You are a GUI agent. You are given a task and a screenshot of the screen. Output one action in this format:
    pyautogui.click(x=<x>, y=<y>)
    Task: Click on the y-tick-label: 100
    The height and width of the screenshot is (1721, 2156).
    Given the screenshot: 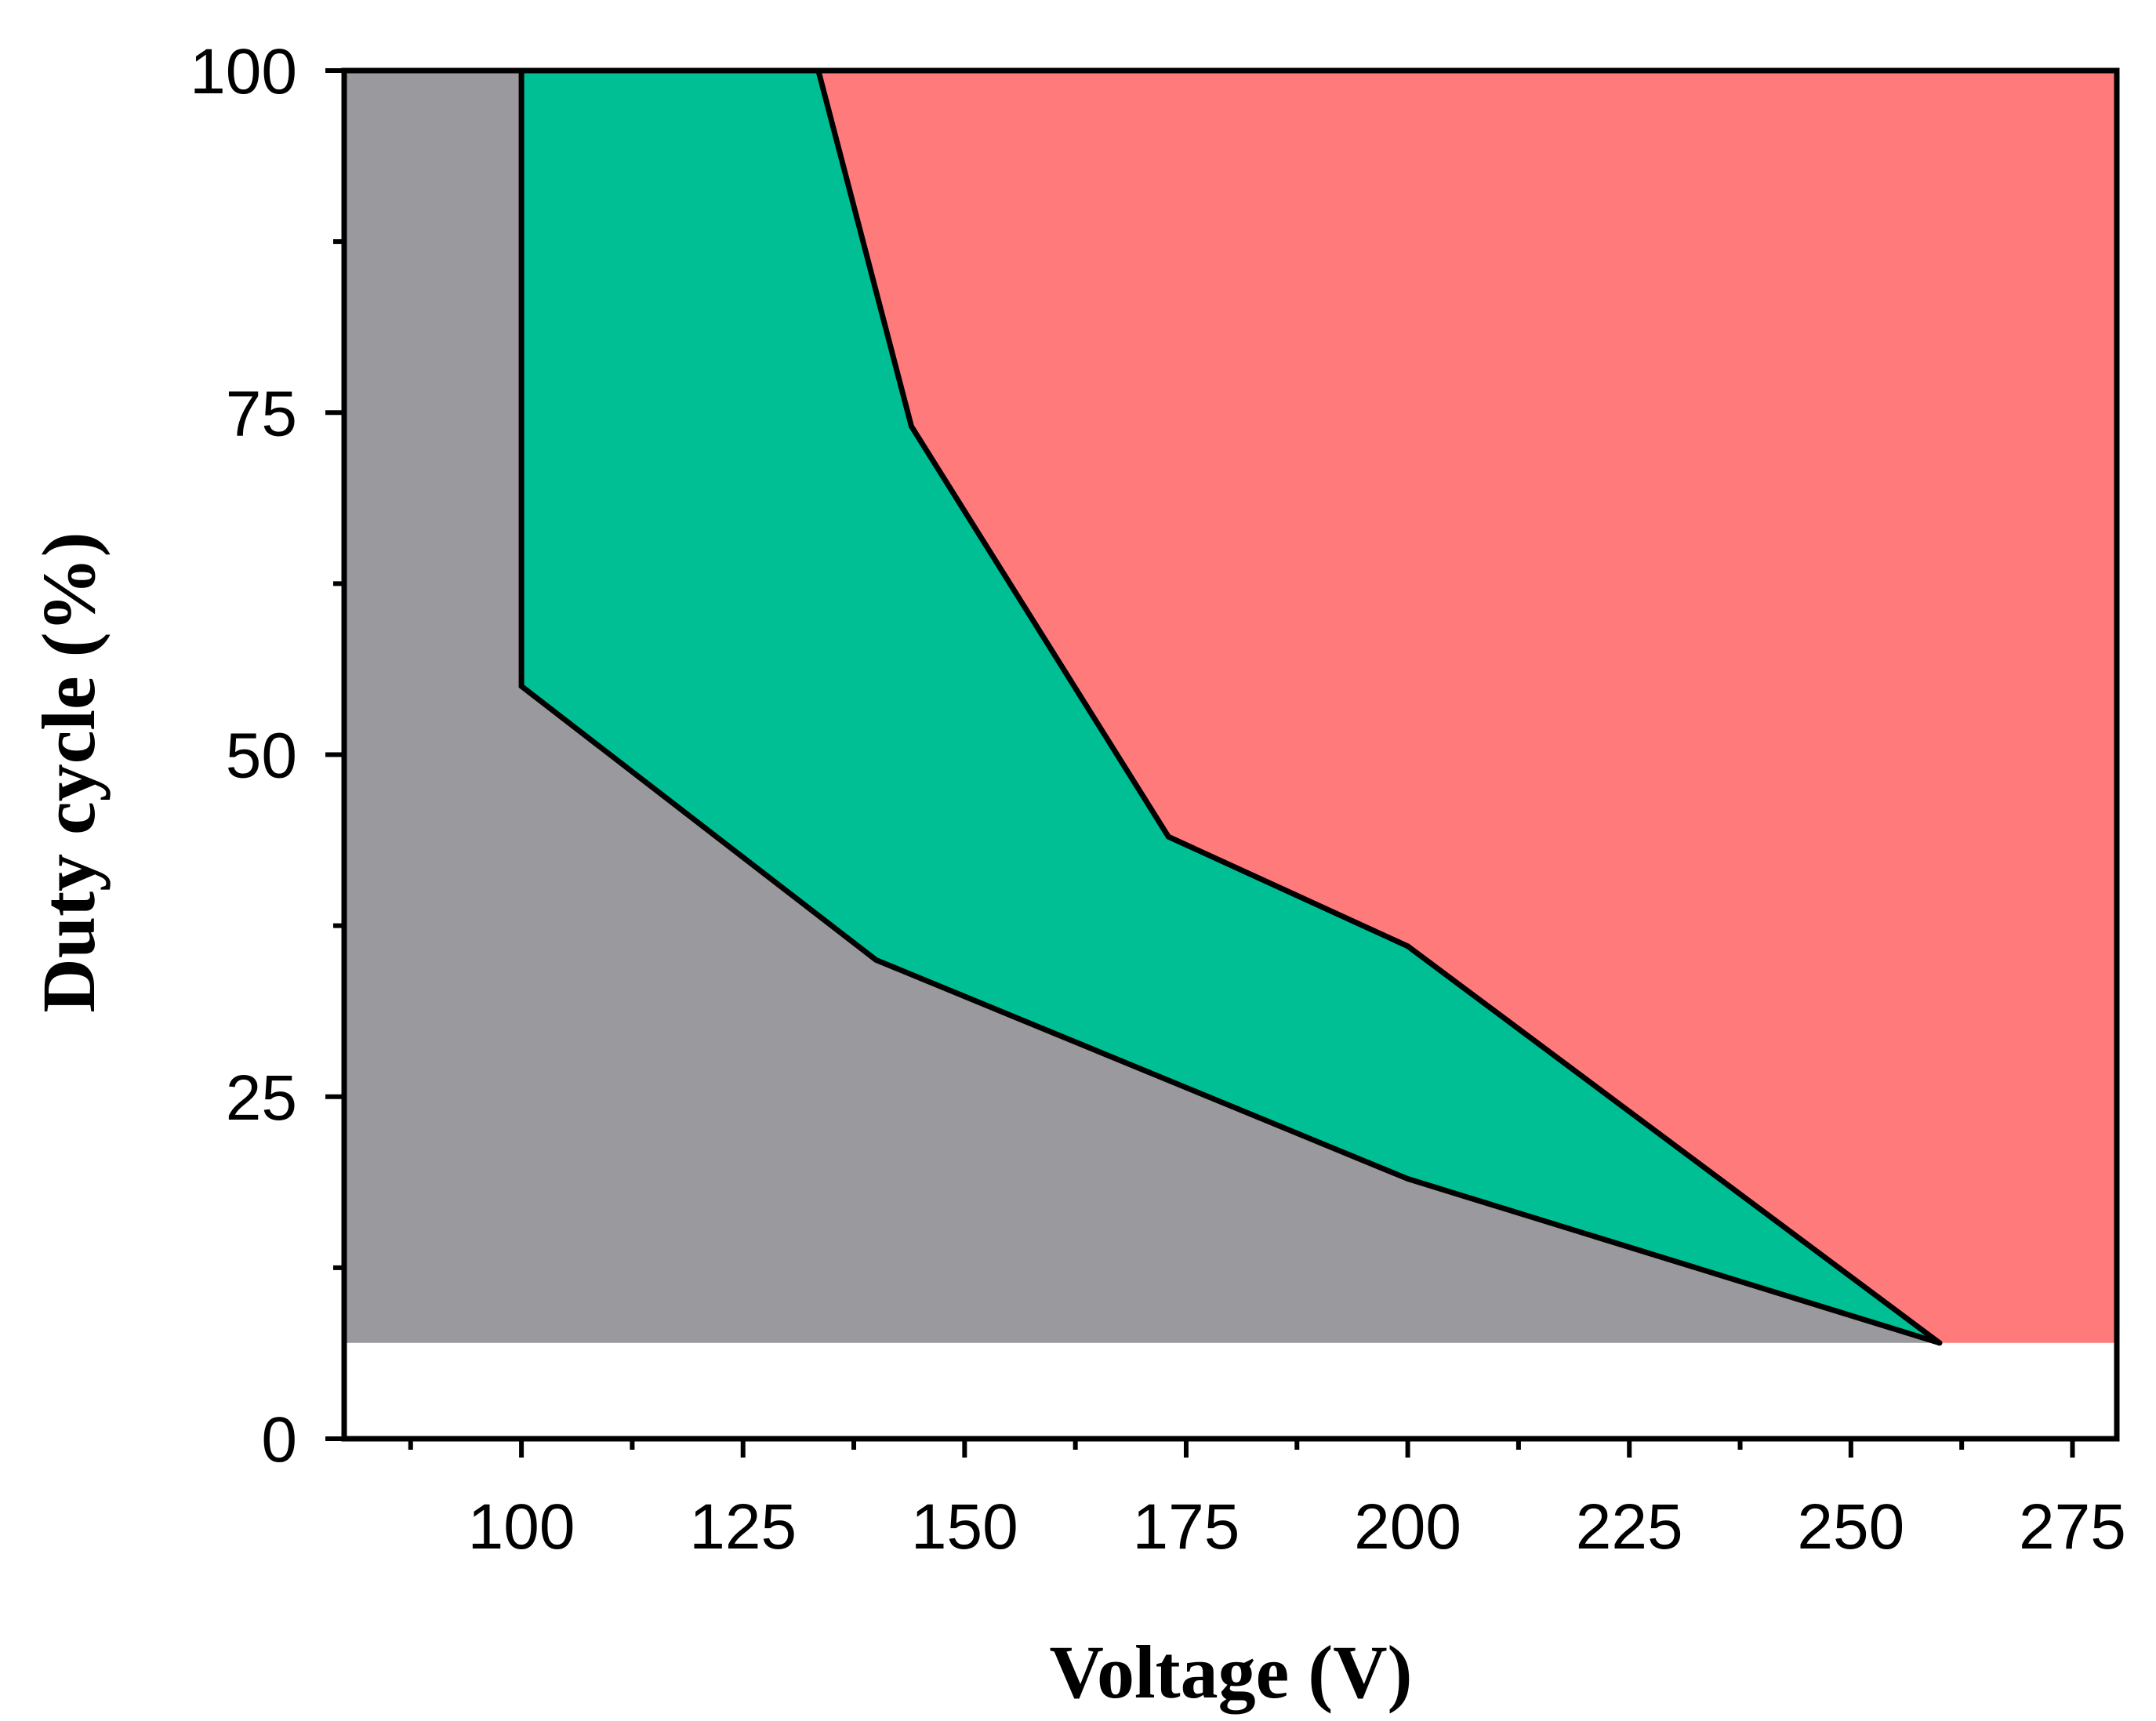 What is the action you would take?
    pyautogui.click(x=243, y=71)
    